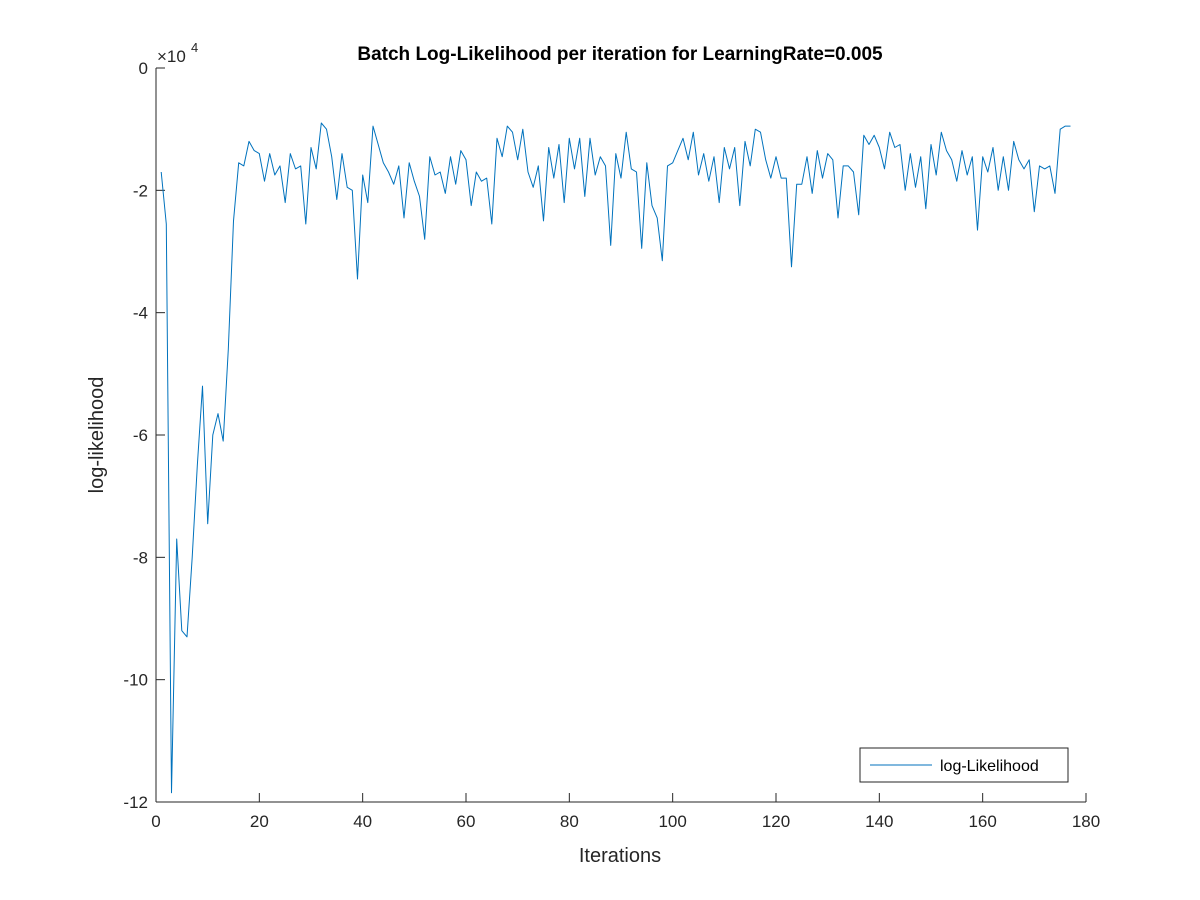 The image size is (1200, 900). What do you see at coordinates (140, 313) in the screenshot?
I see `y-tick-label: -4` at bounding box center [140, 313].